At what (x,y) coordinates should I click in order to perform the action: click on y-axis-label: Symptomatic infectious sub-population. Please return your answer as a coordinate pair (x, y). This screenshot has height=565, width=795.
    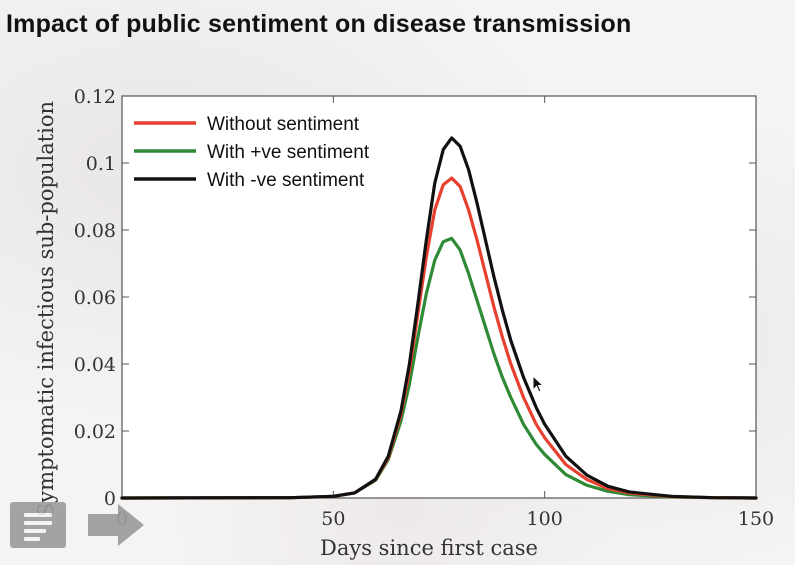
    Looking at the image, I should click on (46, 309).